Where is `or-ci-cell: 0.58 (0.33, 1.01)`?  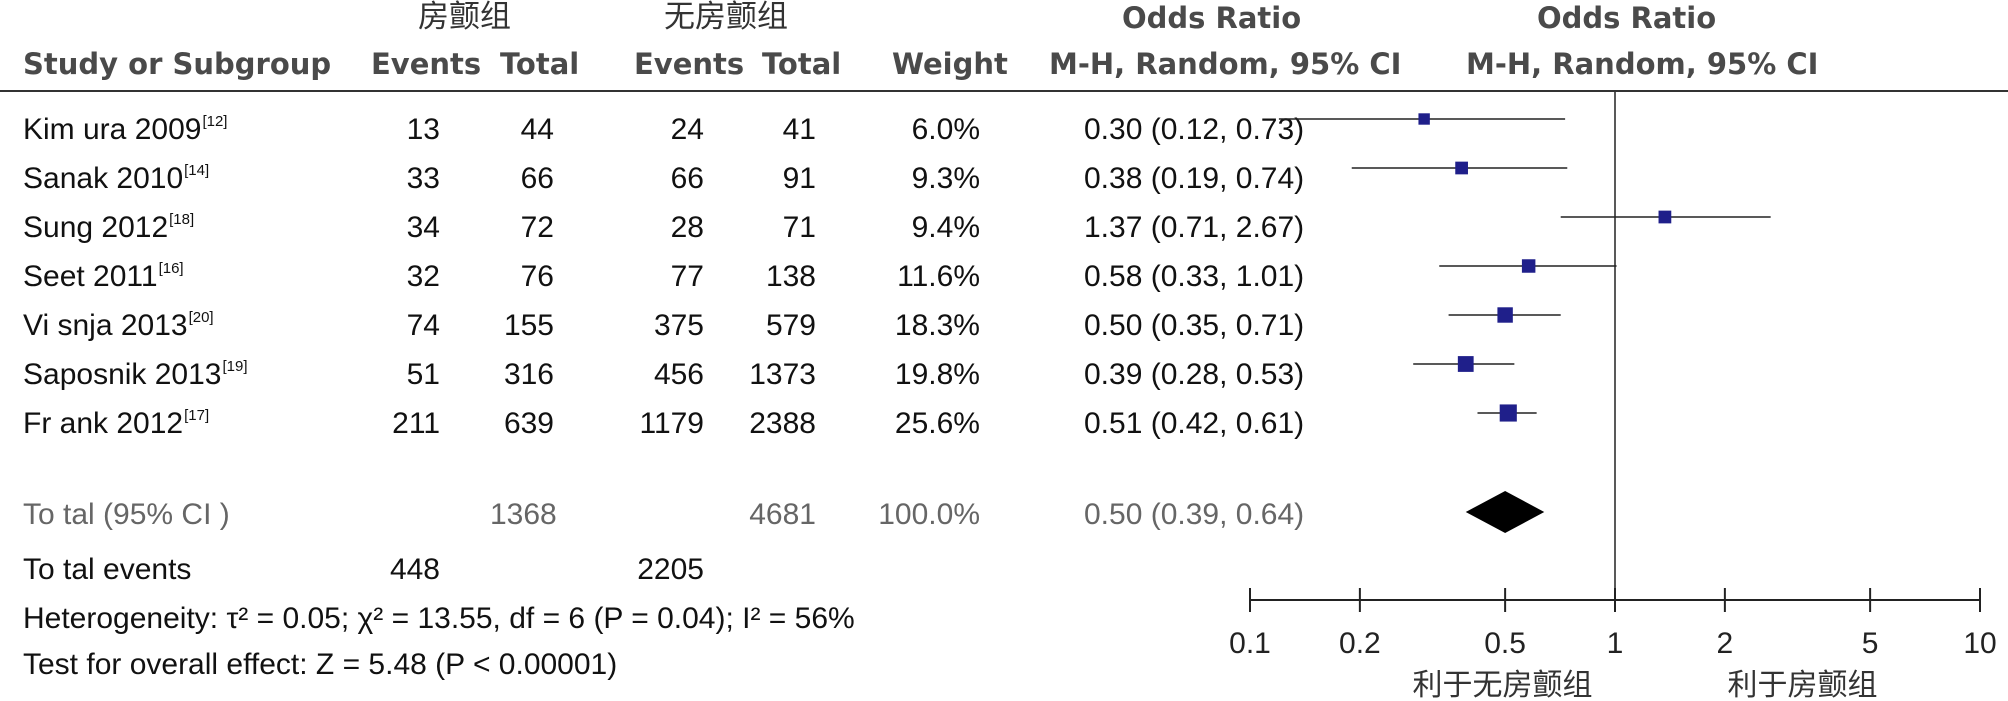 or-ci-cell: 0.58 (0.33, 1.01) is located at coordinates (1194, 276).